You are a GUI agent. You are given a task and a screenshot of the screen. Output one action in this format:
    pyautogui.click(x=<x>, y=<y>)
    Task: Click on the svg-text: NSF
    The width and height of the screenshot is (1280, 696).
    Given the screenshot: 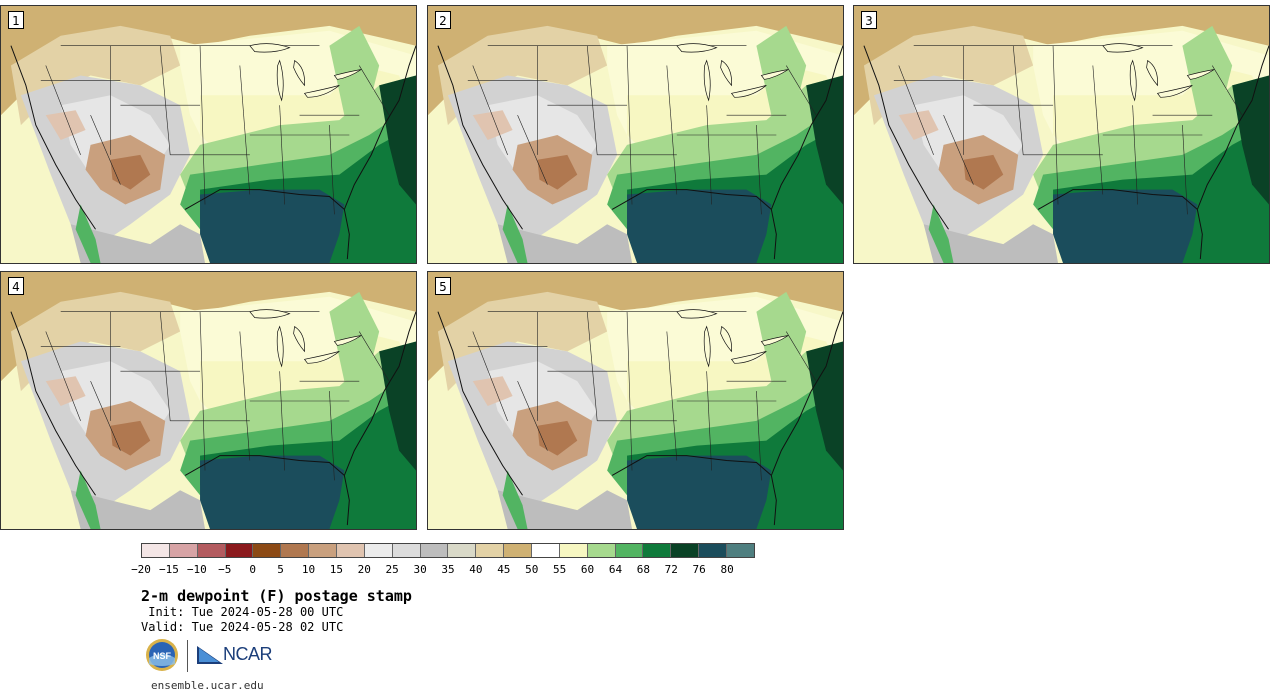 What is the action you would take?
    pyautogui.click(x=162, y=656)
    